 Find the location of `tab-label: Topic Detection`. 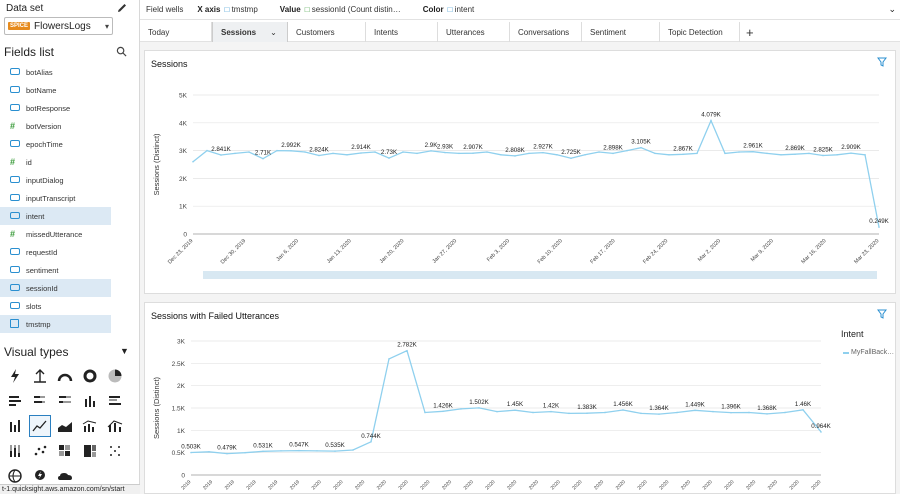

tab-label: Topic Detection is located at coordinates (695, 32).